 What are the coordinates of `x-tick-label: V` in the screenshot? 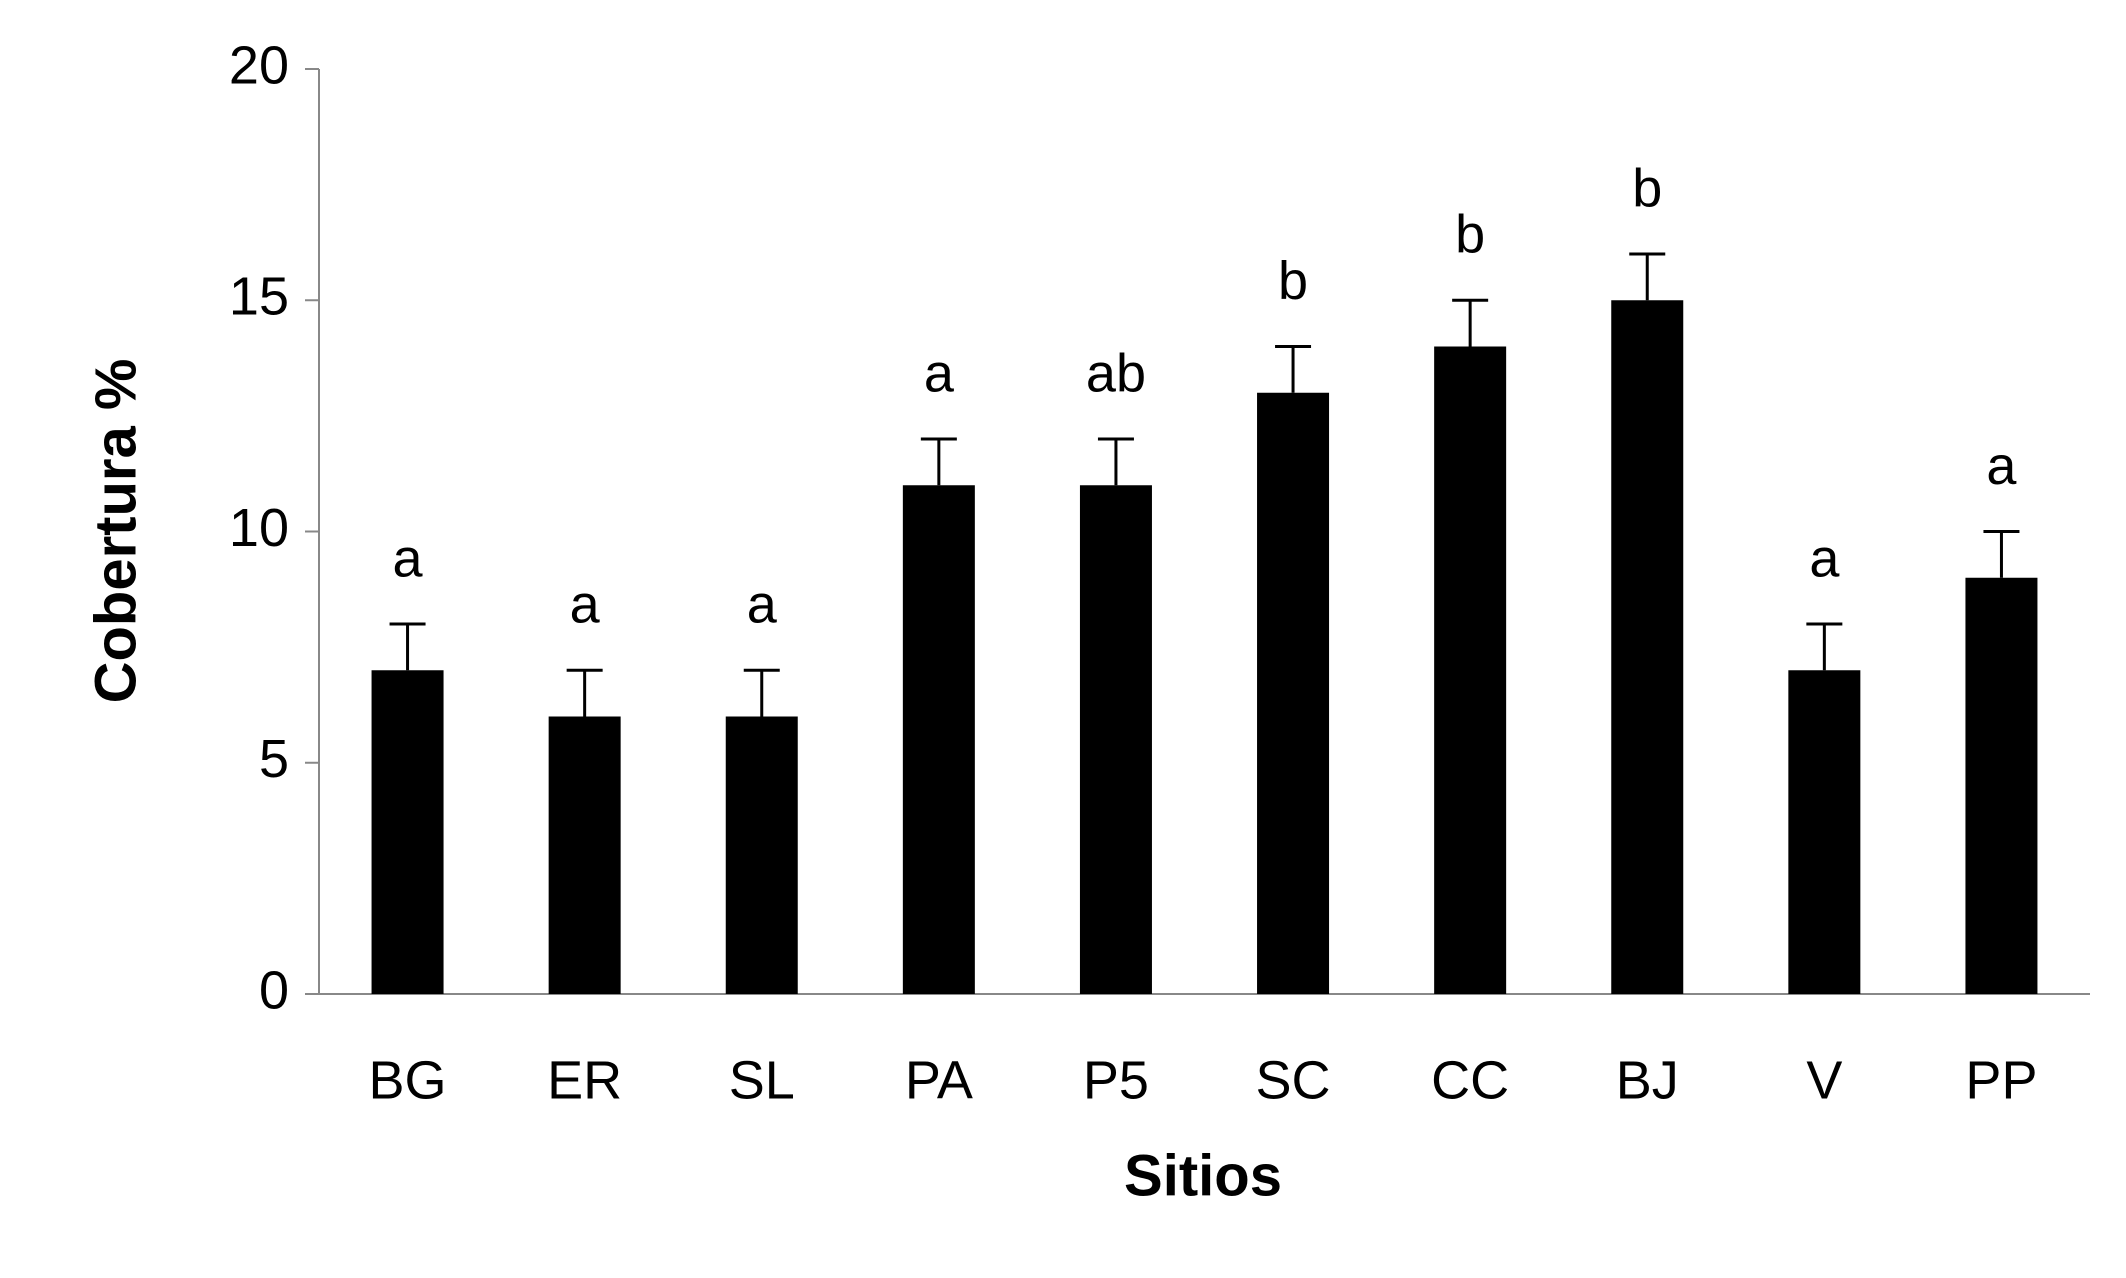 It's located at (1824, 1080).